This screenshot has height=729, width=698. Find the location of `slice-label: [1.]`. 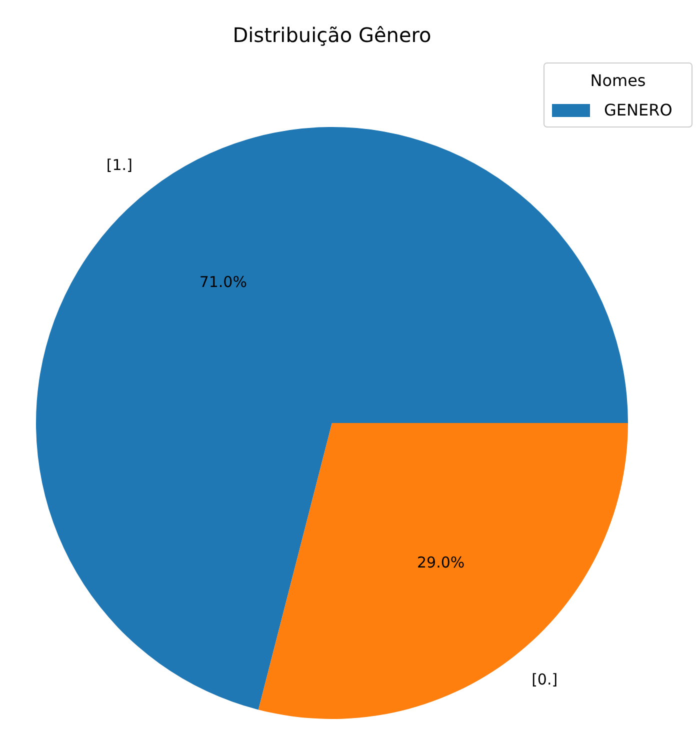

slice-label: [1.] is located at coordinates (119, 165).